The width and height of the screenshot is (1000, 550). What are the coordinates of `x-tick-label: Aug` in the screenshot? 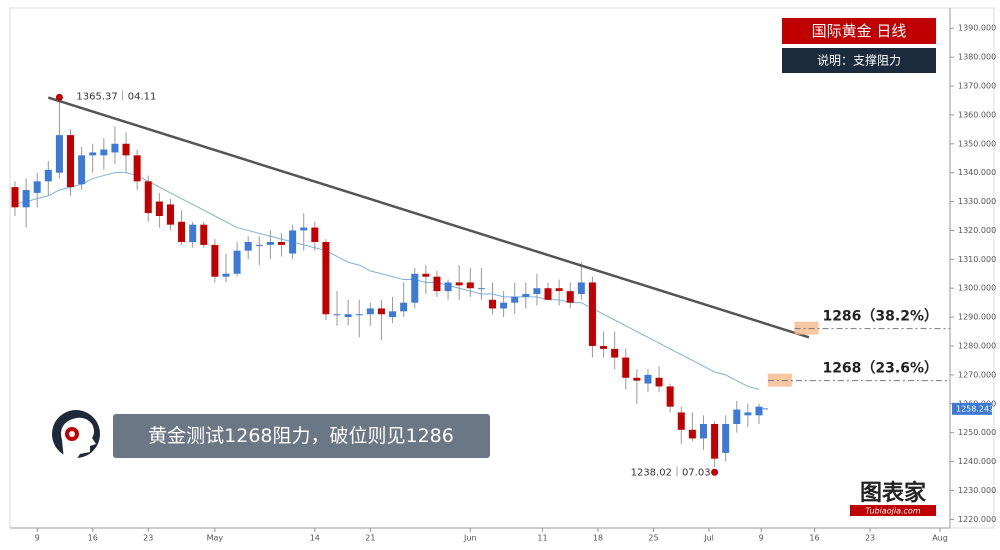 It's located at (940, 538).